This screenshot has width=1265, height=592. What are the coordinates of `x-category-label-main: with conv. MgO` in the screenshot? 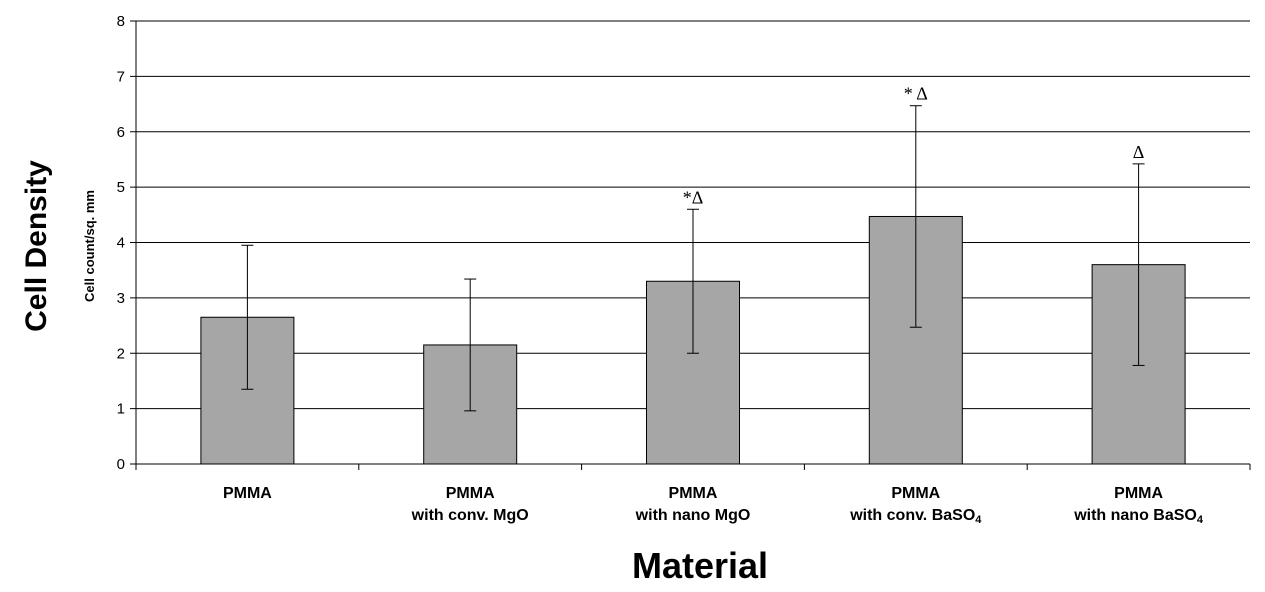 It's located at (470, 515).